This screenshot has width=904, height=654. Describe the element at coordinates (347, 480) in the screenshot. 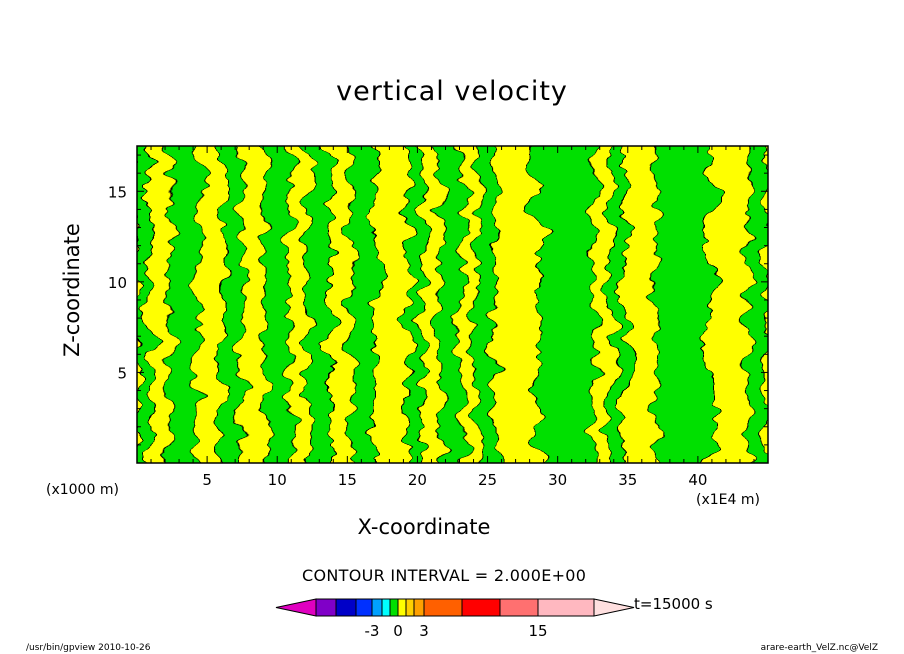

I see `x-tick-label: 15` at that location.